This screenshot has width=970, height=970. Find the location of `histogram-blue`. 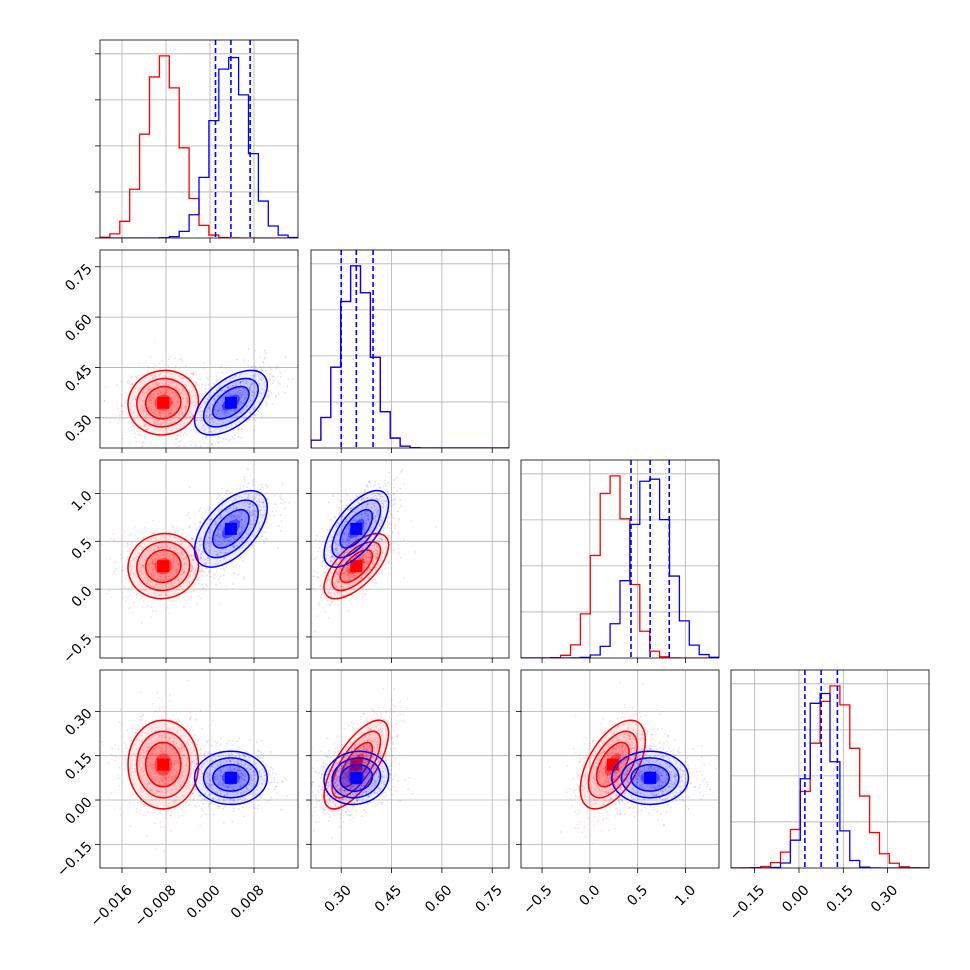

histogram-blue is located at coordinates (410, 356).